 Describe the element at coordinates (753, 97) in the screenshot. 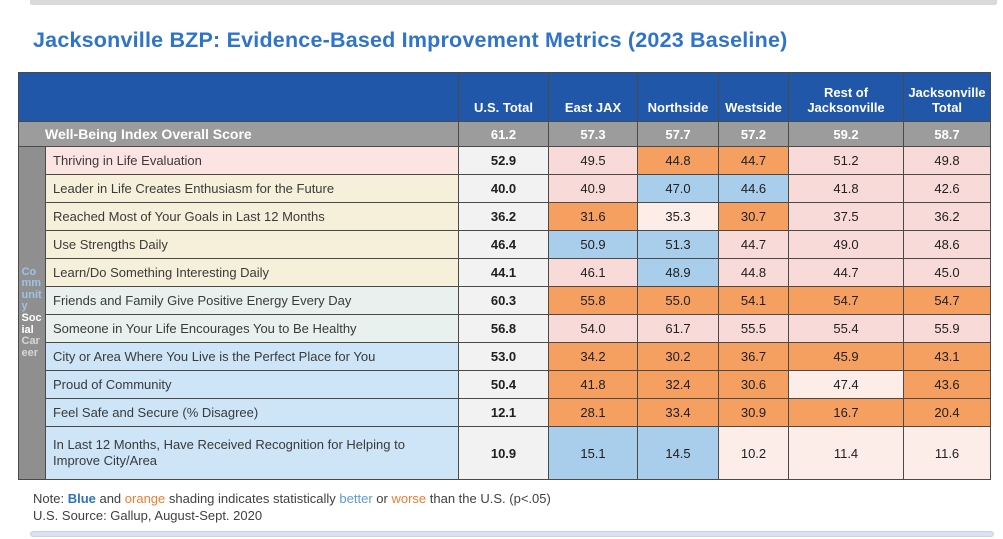

I see `column-header: Westside` at that location.